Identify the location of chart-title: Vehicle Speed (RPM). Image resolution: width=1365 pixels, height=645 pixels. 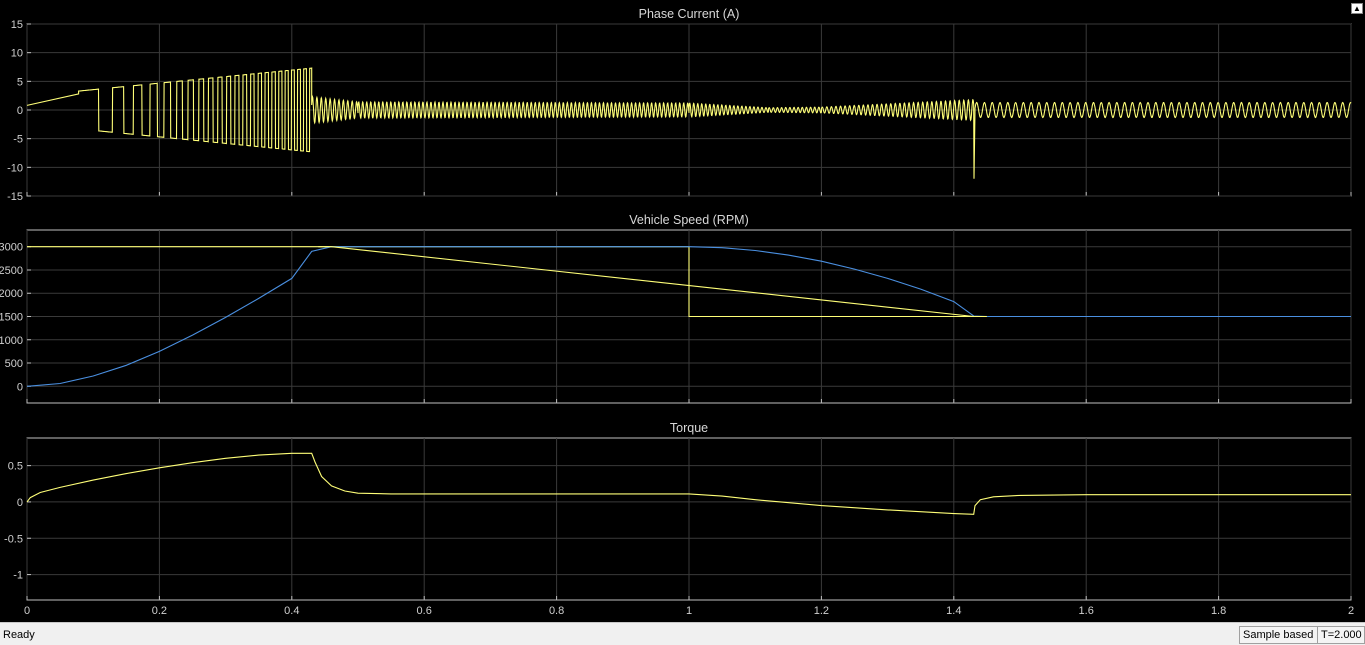
(689, 220).